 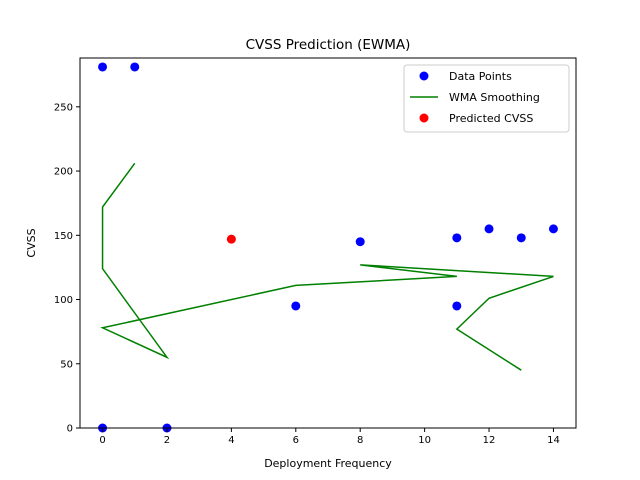 I want to click on legend-label-predicted: Predicted CVSS, so click(x=491, y=118).